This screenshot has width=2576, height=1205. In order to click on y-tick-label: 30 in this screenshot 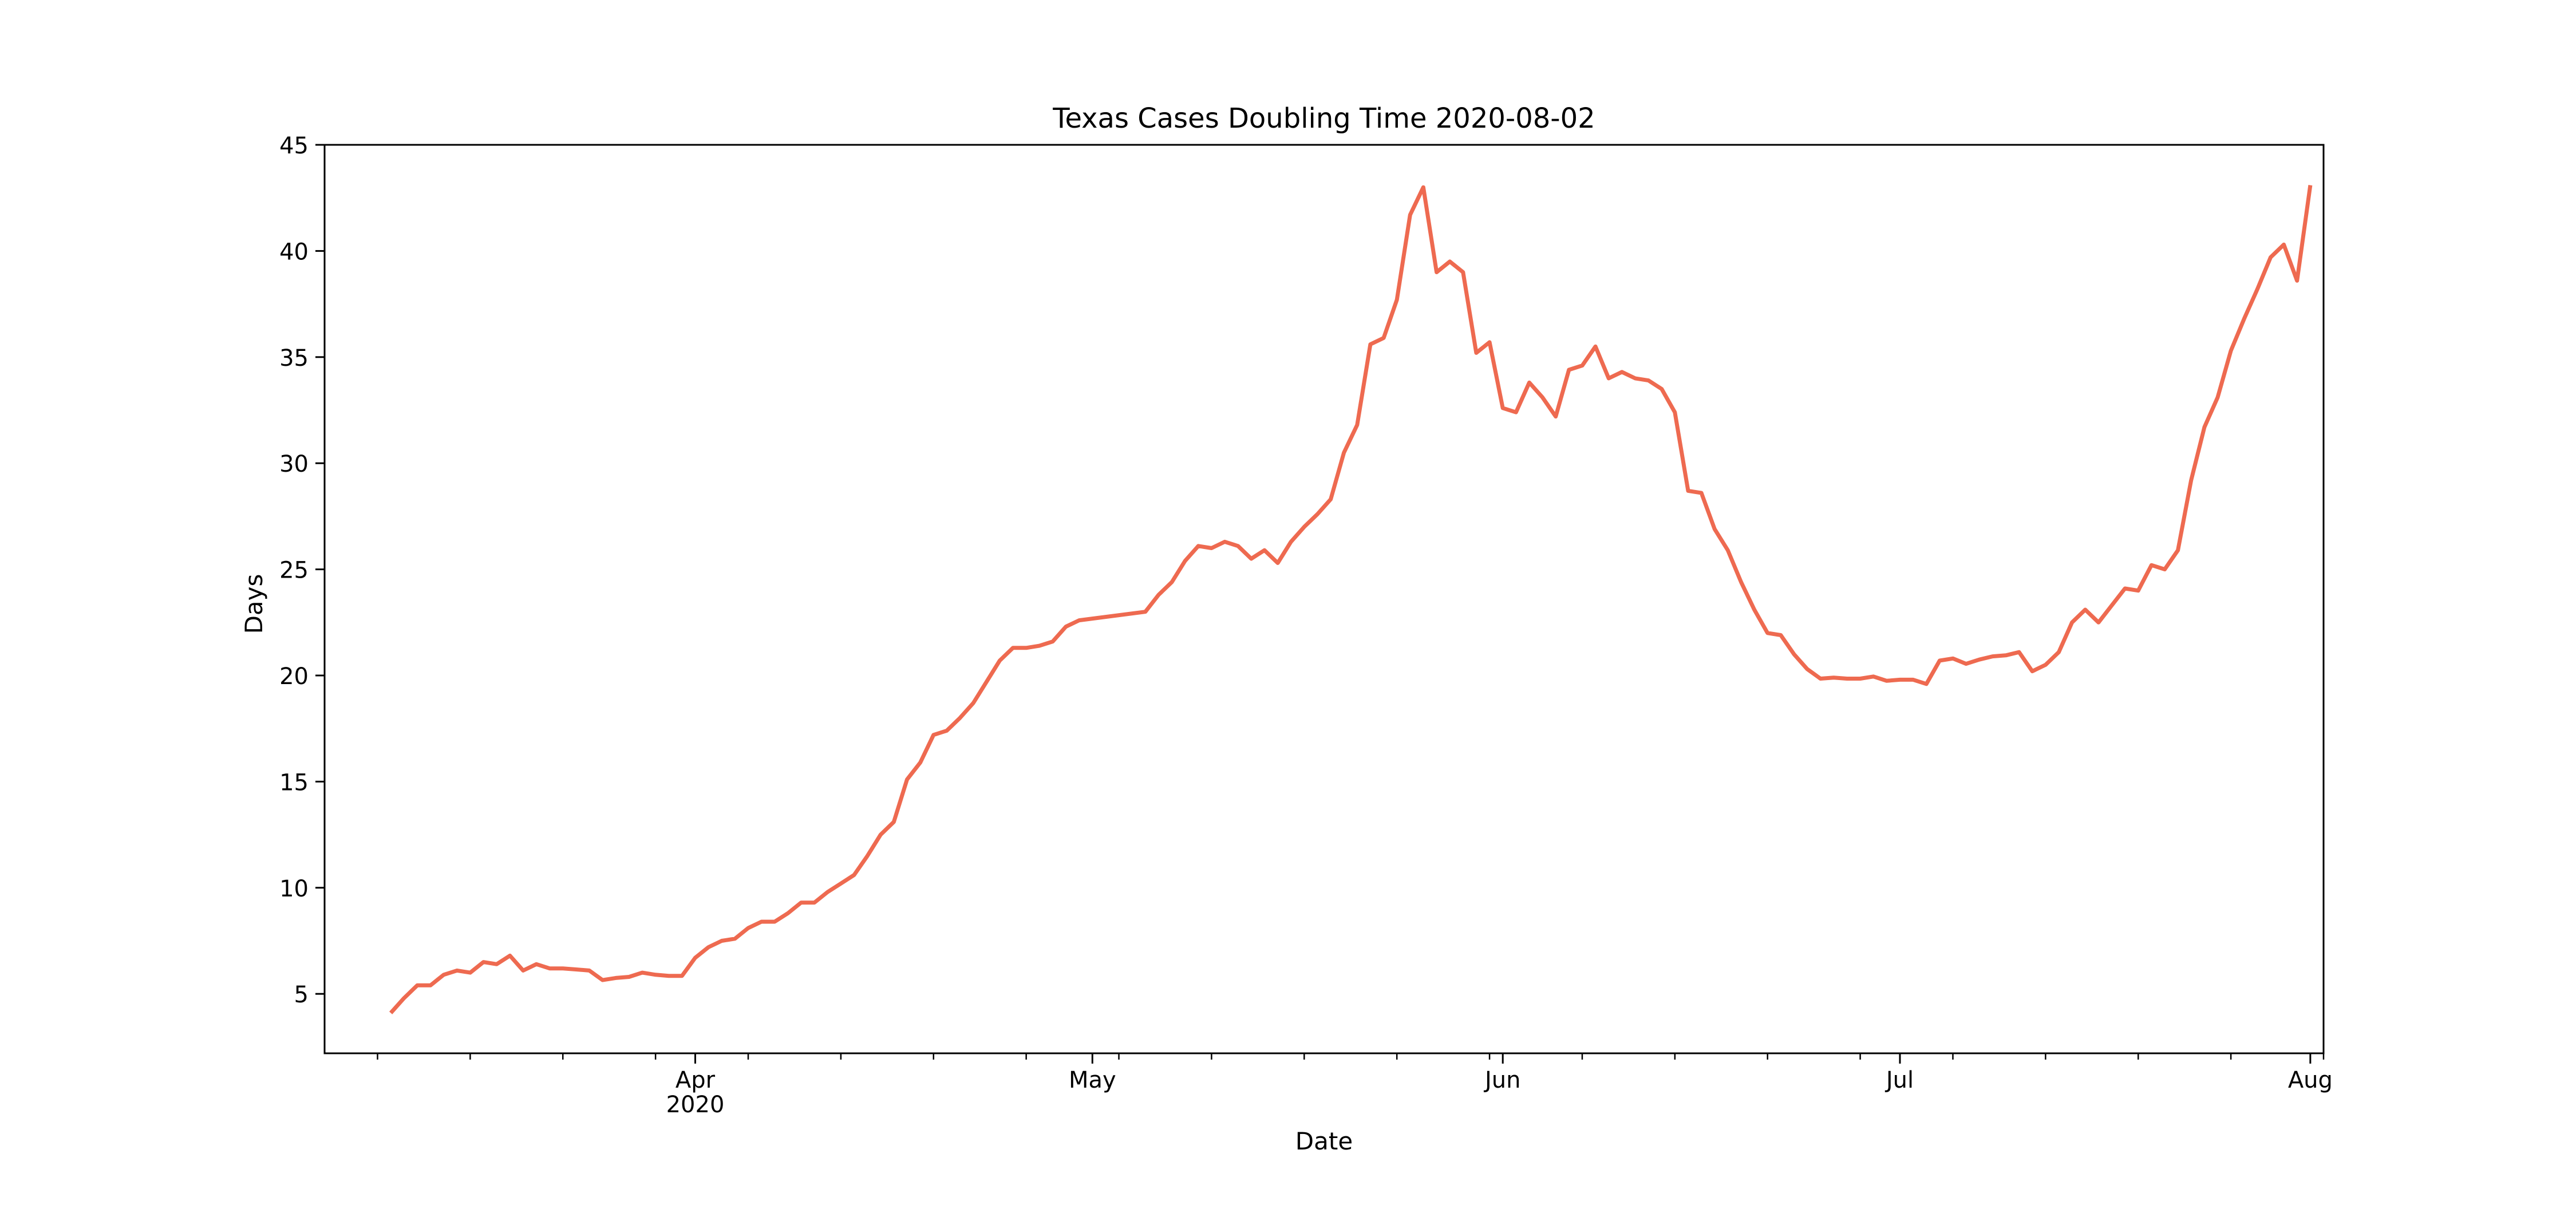, I will do `click(294, 464)`.